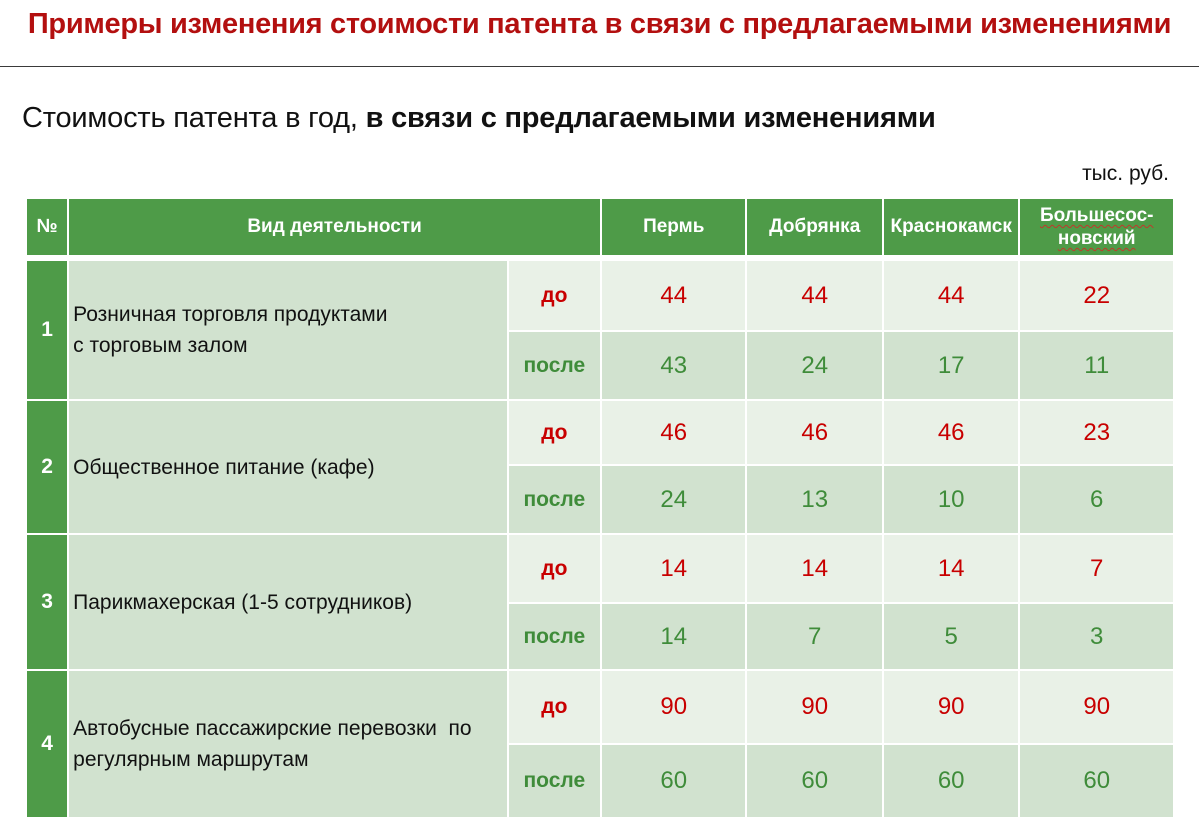 This screenshot has height=825, width=1199. I want to click on value-before-perm: 90, so click(673, 707).